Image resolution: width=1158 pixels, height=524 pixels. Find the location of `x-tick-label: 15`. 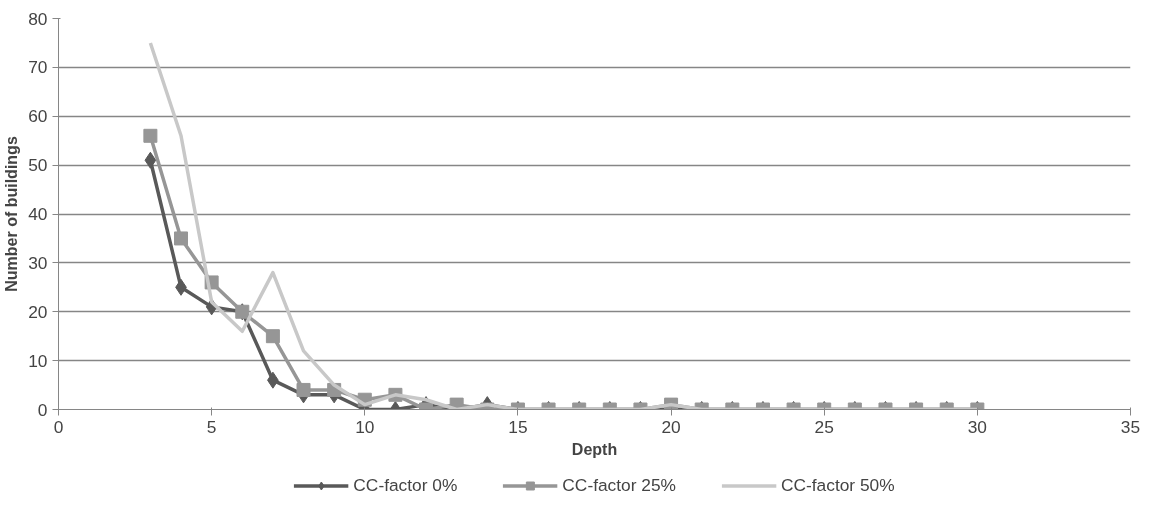

x-tick-label: 15 is located at coordinates (518, 426).